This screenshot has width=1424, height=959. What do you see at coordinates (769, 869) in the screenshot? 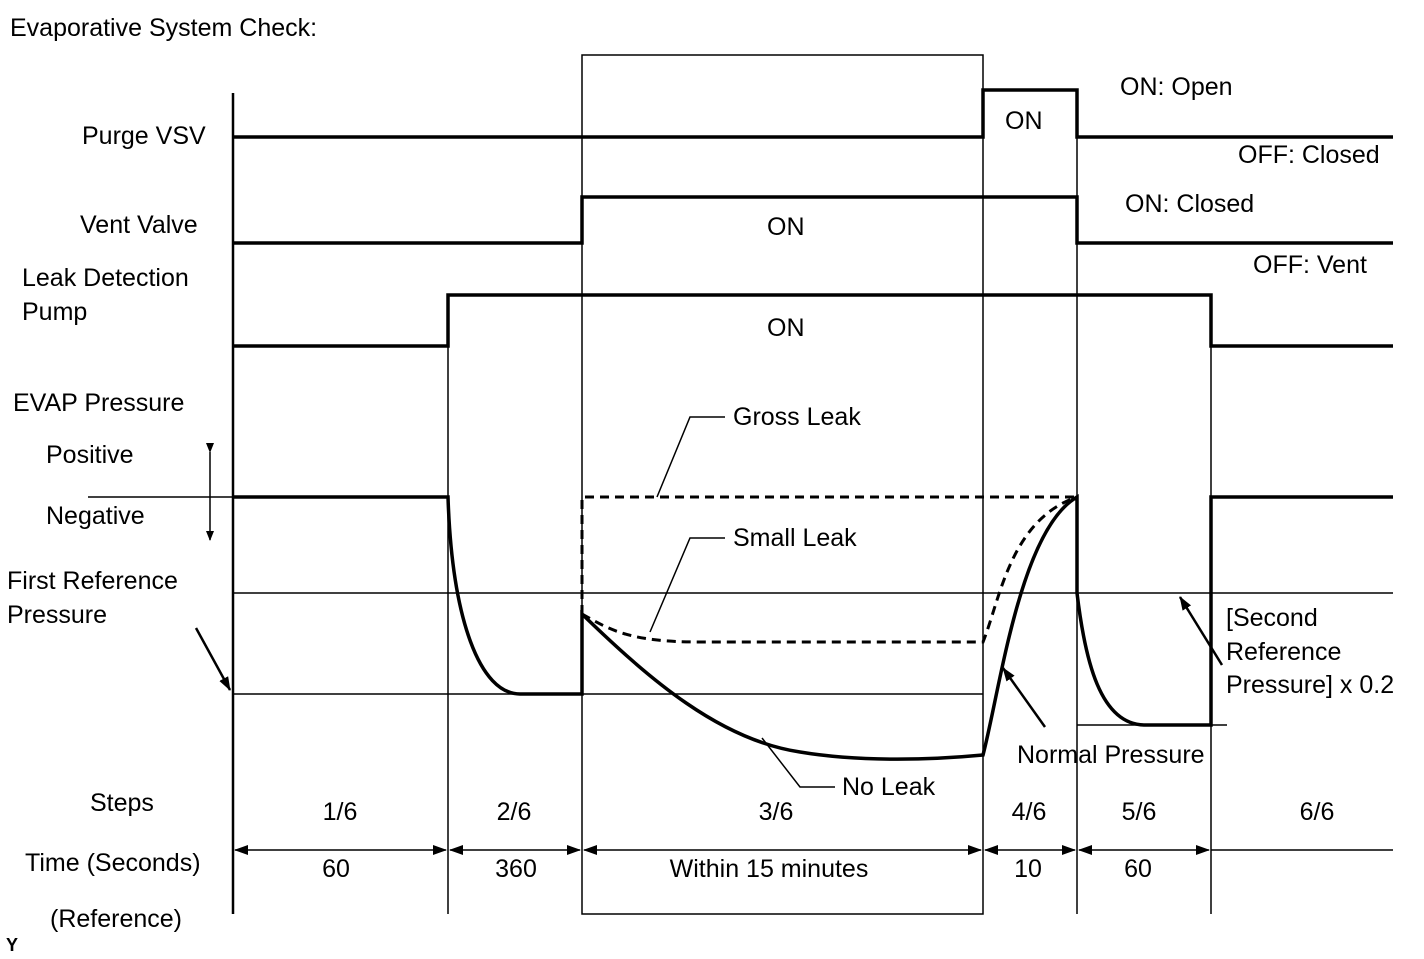
I see `step-3-time: Within 15 minutes` at bounding box center [769, 869].